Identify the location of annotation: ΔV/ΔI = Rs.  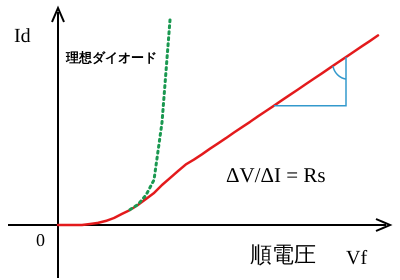
(276, 175).